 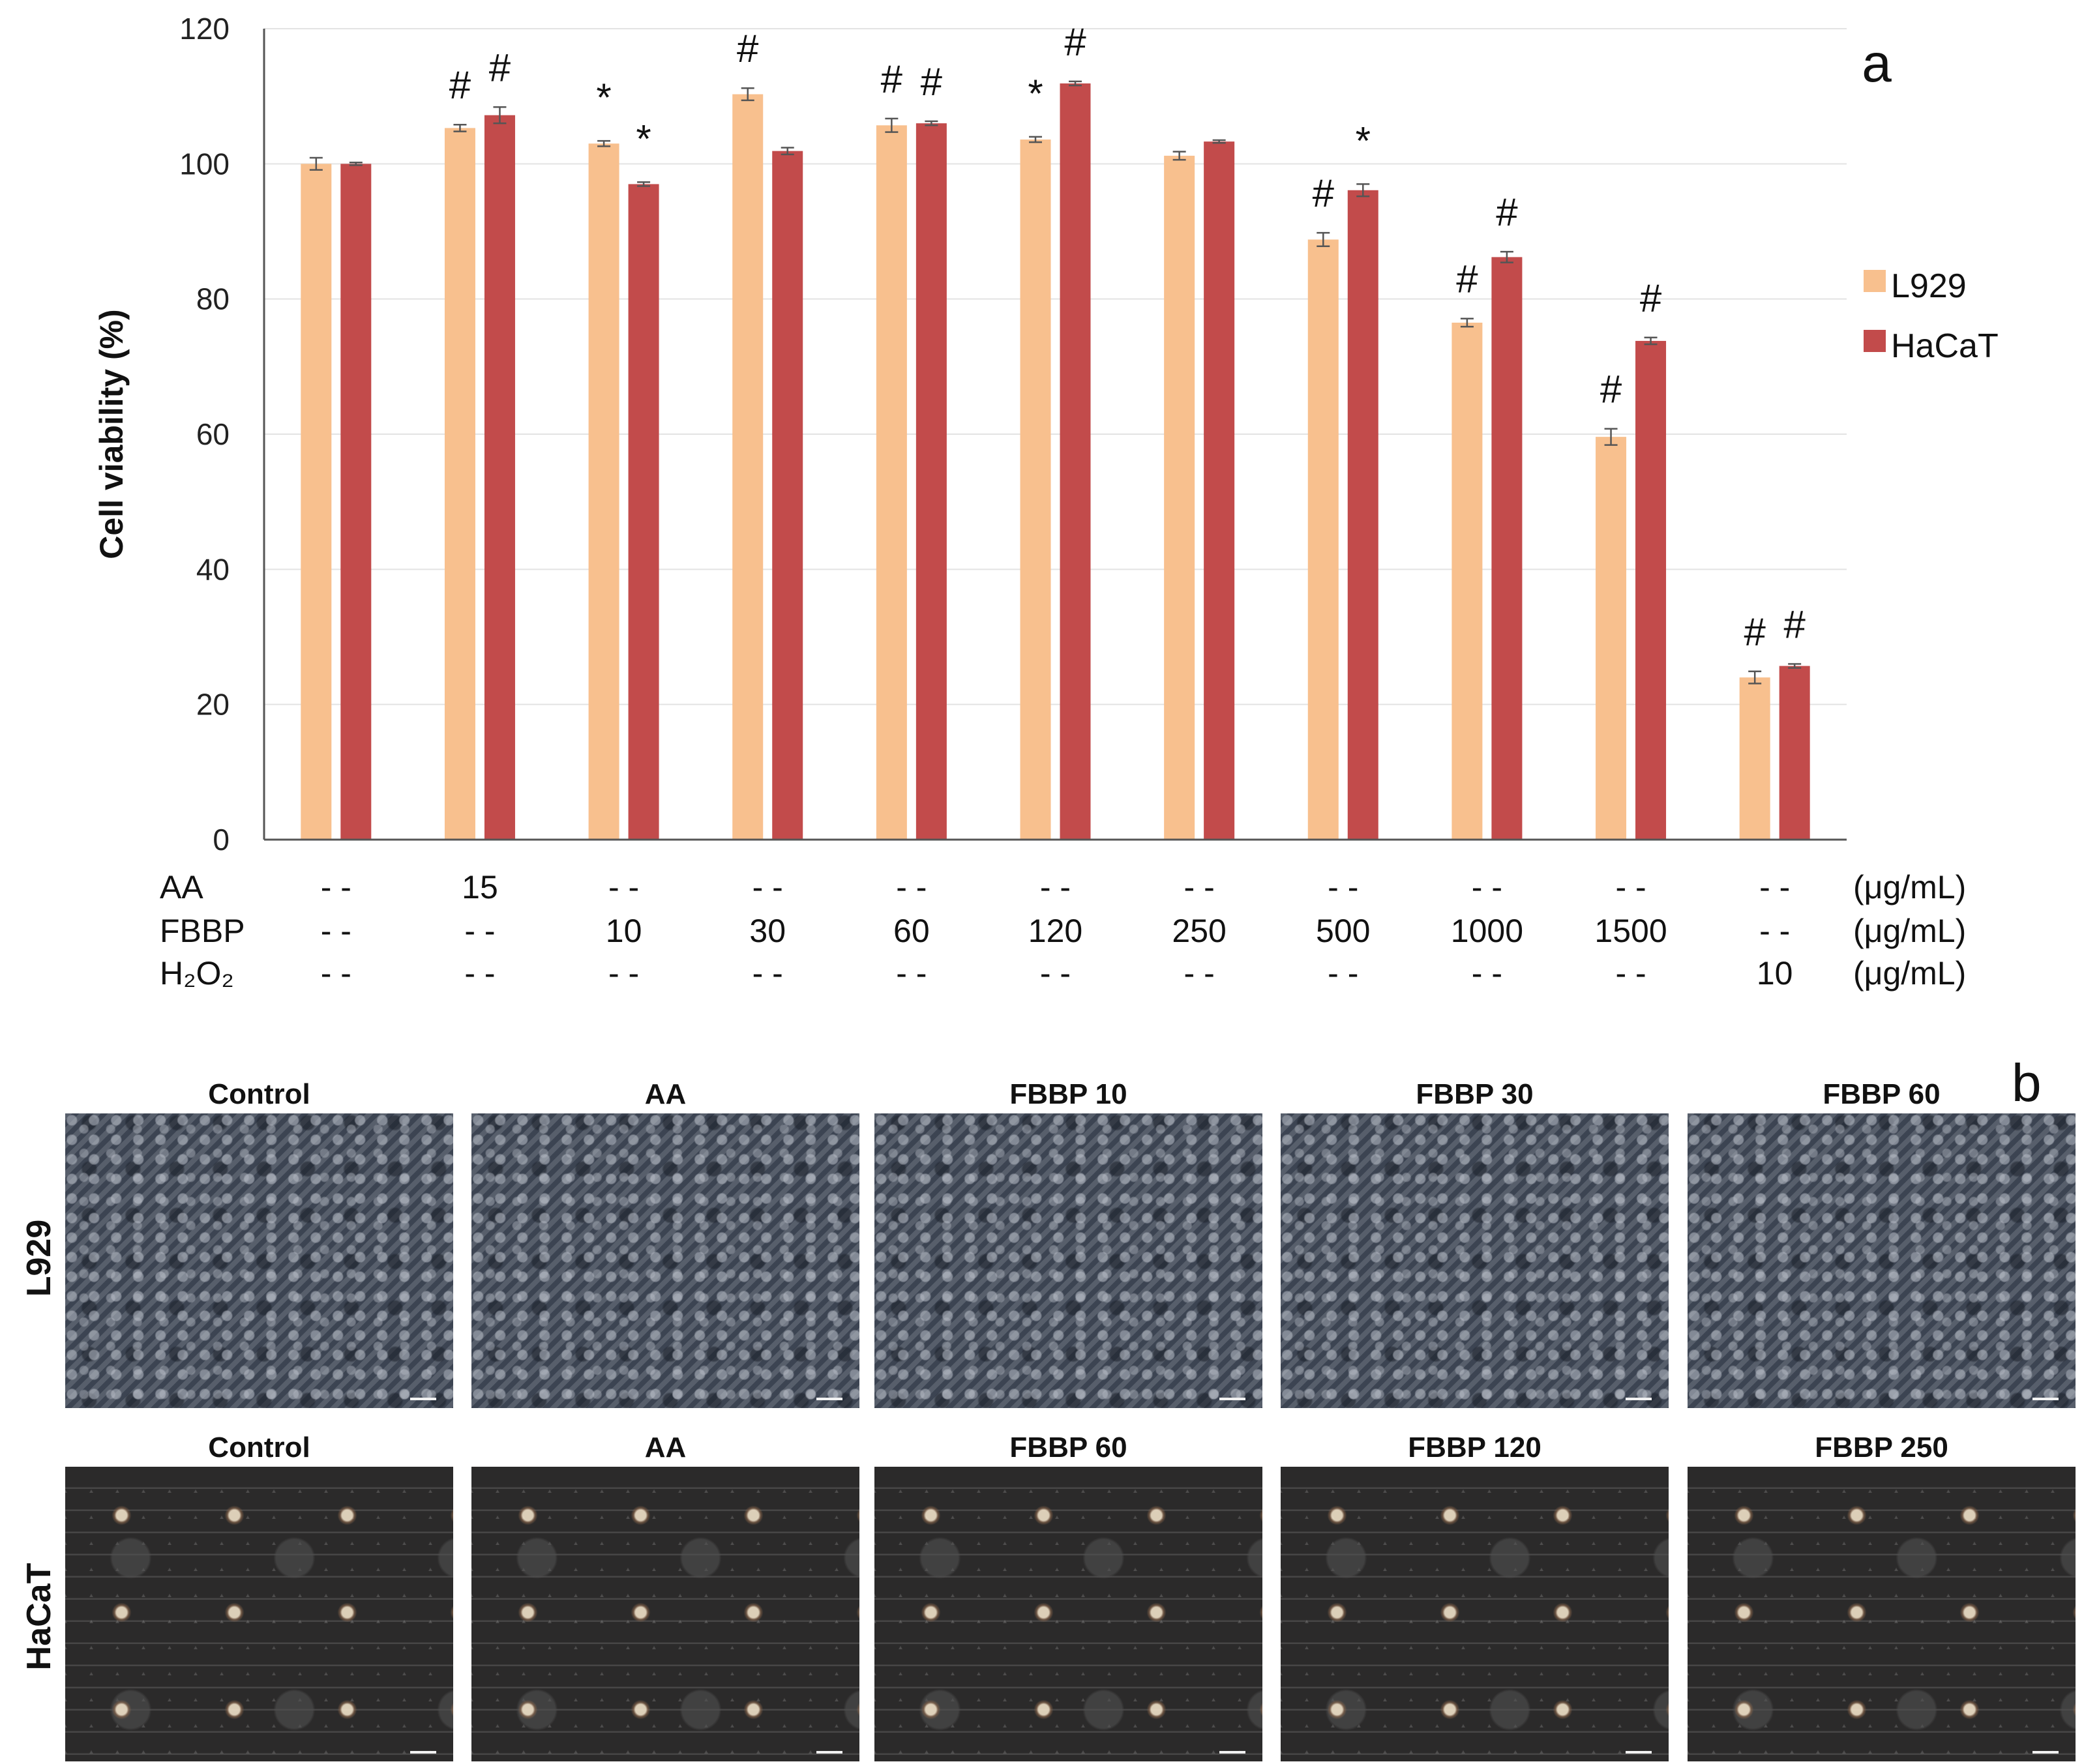 What do you see at coordinates (2027, 1083) in the screenshot?
I see `panel-label-b: b` at bounding box center [2027, 1083].